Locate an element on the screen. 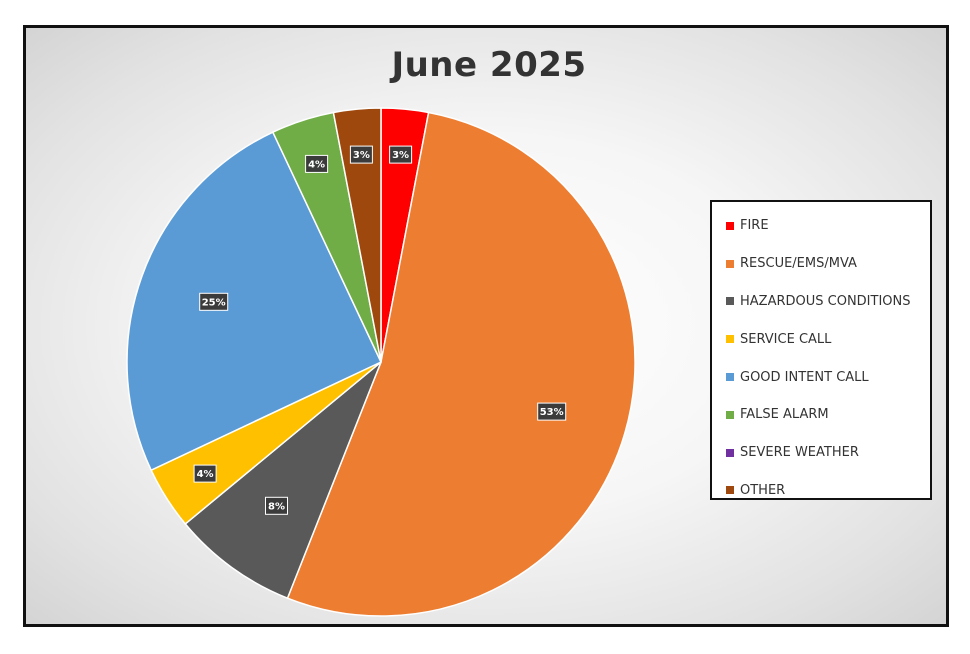 This screenshot has height=654, width=970. data-label-service-call: 4% is located at coordinates (205, 473).